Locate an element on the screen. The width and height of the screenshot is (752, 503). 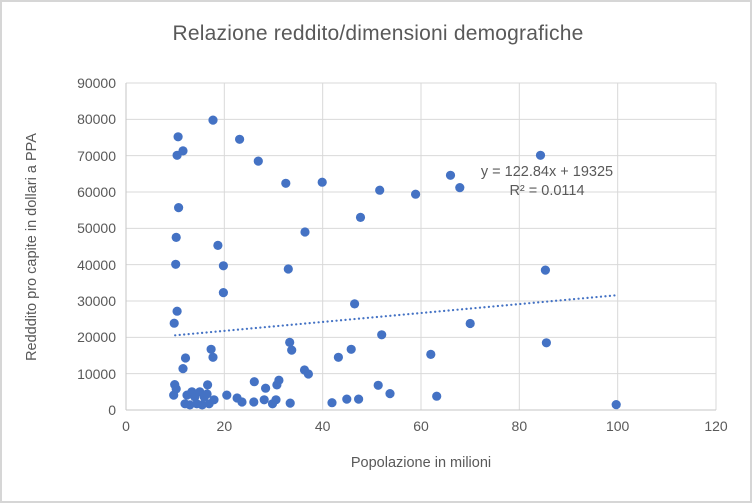
y-tick-label: 70000 is located at coordinates (96, 155).